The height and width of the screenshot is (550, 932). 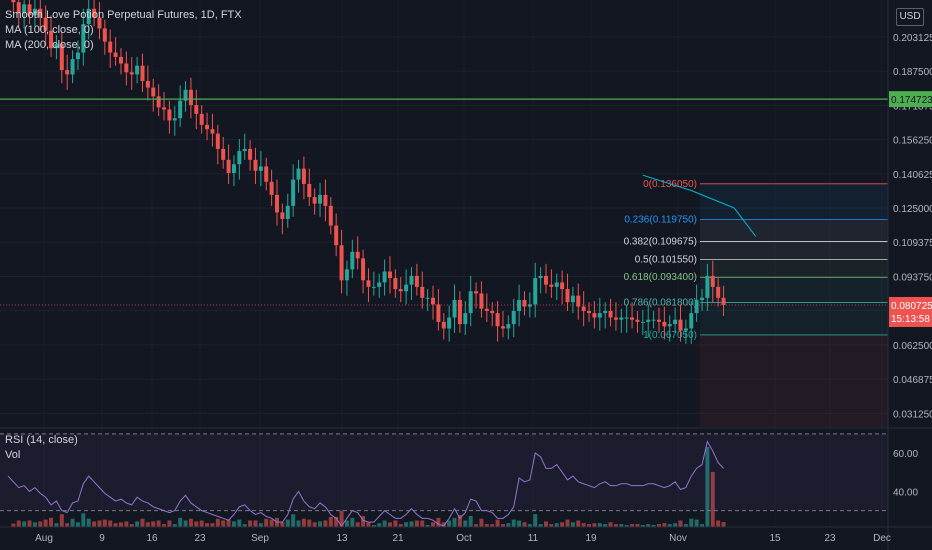 What do you see at coordinates (910, 17) in the screenshot?
I see `currency-button: USD` at bounding box center [910, 17].